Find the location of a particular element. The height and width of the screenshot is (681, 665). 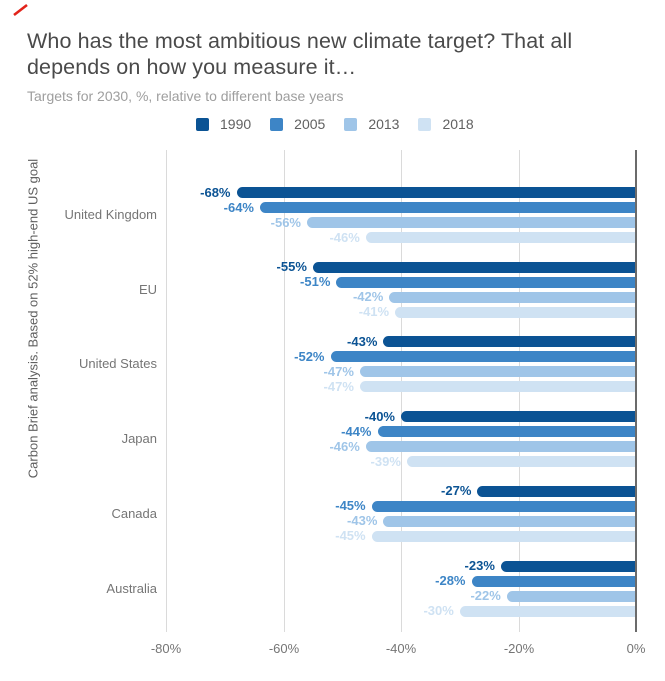

bar-value-label-australia-2018: -30% is located at coordinates (438, 610).